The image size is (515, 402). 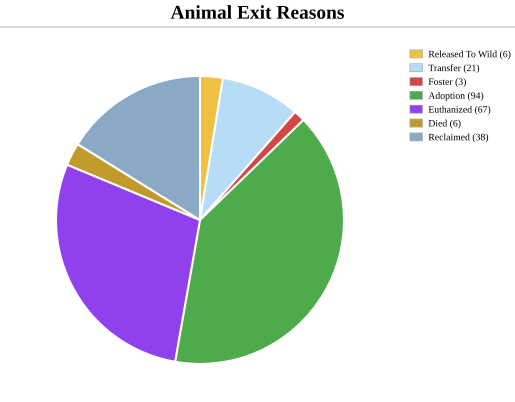 What do you see at coordinates (458, 138) in the screenshot?
I see `legend-label: Reclaimed (38)` at bounding box center [458, 138].